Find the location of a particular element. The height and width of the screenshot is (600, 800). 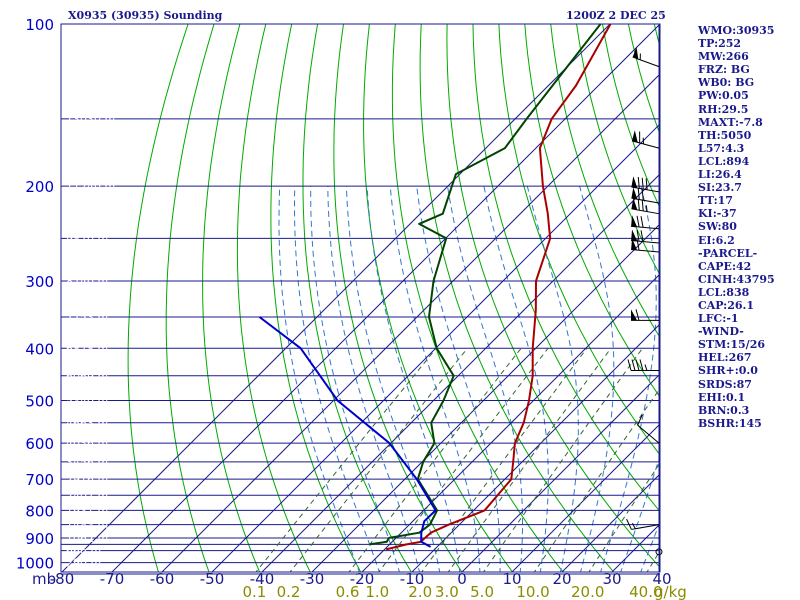

mixing-ratio-tick-label: 10.0 is located at coordinates (532, 591).